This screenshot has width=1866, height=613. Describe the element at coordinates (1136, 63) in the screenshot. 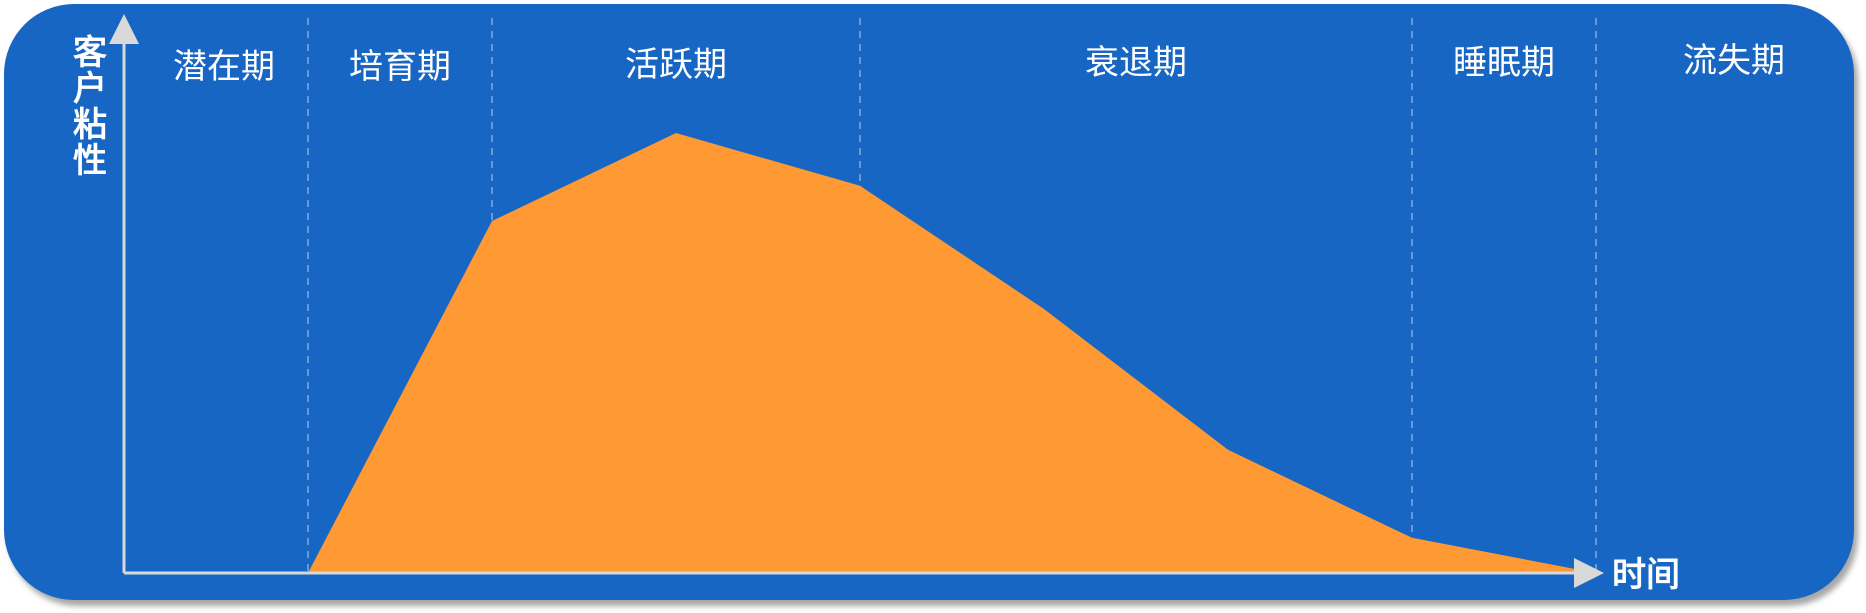

I see `stage-label: 衰退期` at that location.